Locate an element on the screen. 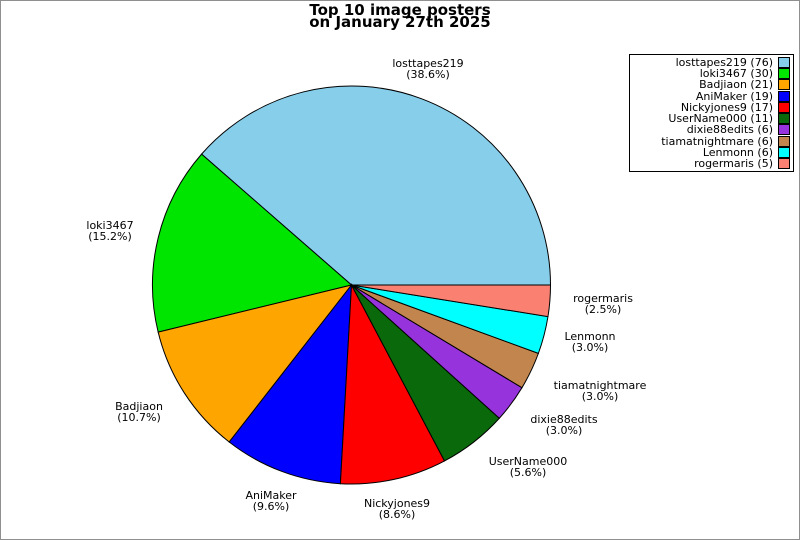  pie-label-Nickyjones9: Nickyjones9 (8.6%) is located at coordinates (397, 509).